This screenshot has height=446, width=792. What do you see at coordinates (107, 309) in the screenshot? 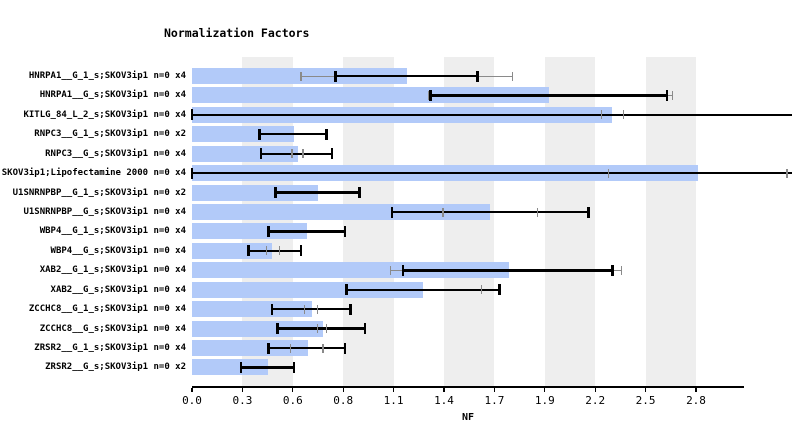
I see `row-label: ZCCHC8__G_1_s;SKOV3ip1 n=0 x4` at bounding box center [107, 309].